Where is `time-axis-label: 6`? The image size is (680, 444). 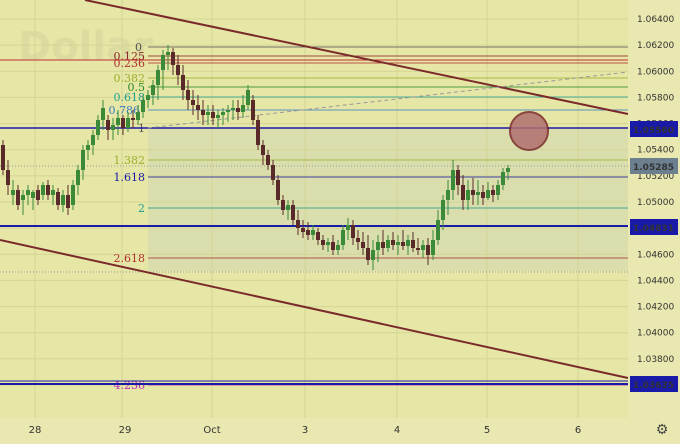 time-axis-label: 6 is located at coordinates (578, 430).